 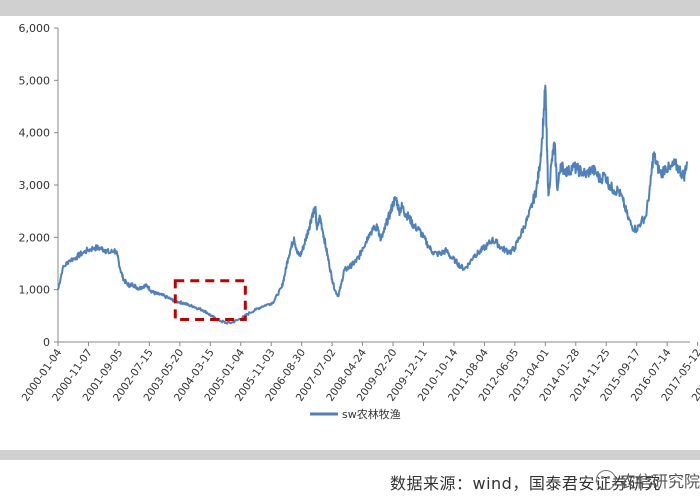 What do you see at coordinates (35, 133) in the screenshot?
I see `y-tick-label: 4,000` at bounding box center [35, 133].